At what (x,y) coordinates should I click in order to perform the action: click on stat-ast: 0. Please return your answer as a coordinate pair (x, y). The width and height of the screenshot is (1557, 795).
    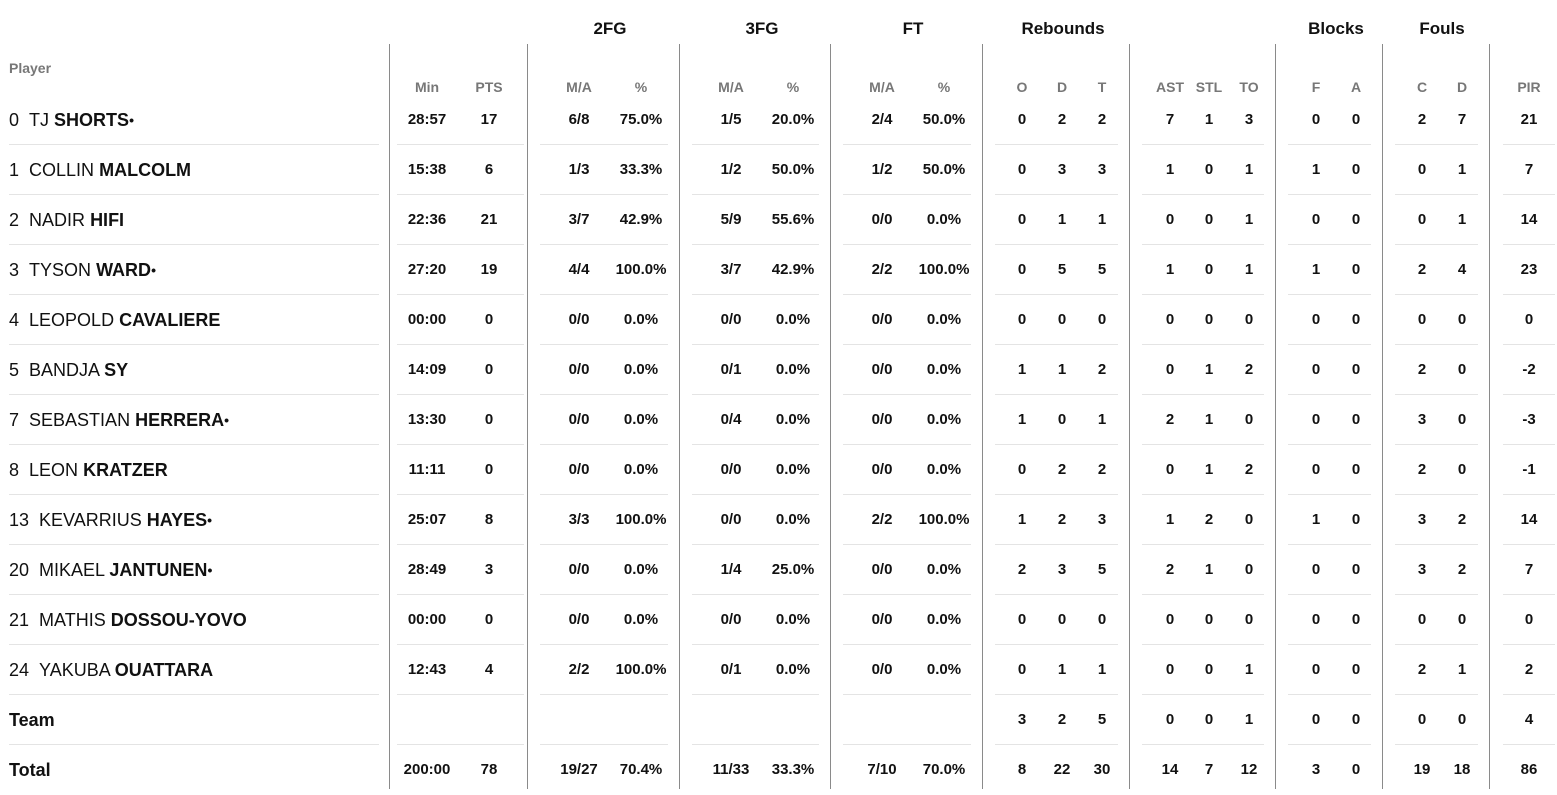
    Looking at the image, I should click on (1170, 219).